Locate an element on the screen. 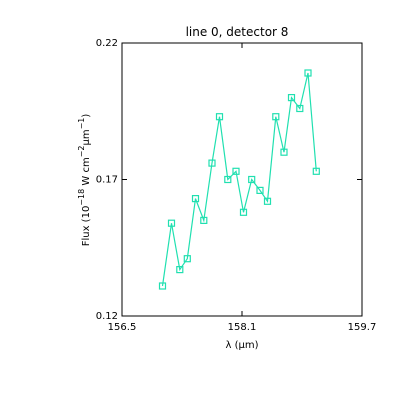 This screenshot has width=400, height=400. x-tick-label-0: 156.5 is located at coordinates (122, 327).